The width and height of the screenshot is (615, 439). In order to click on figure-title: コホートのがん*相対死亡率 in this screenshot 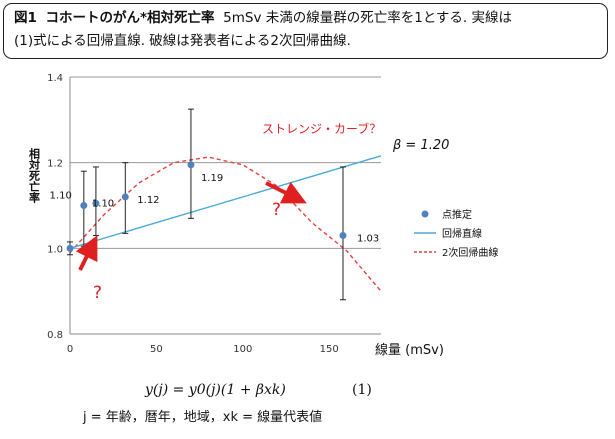, I will do `click(130, 18)`.